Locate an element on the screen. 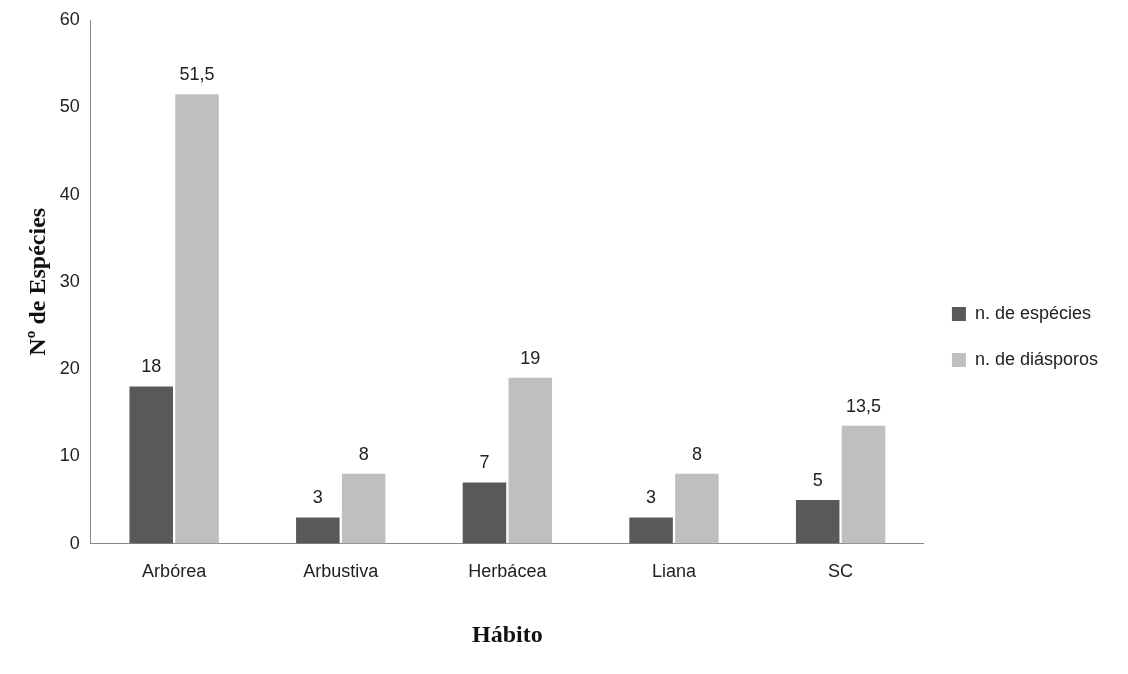 This screenshot has width=1128, height=674. x-tick-label: Herbácea is located at coordinates (508, 571).